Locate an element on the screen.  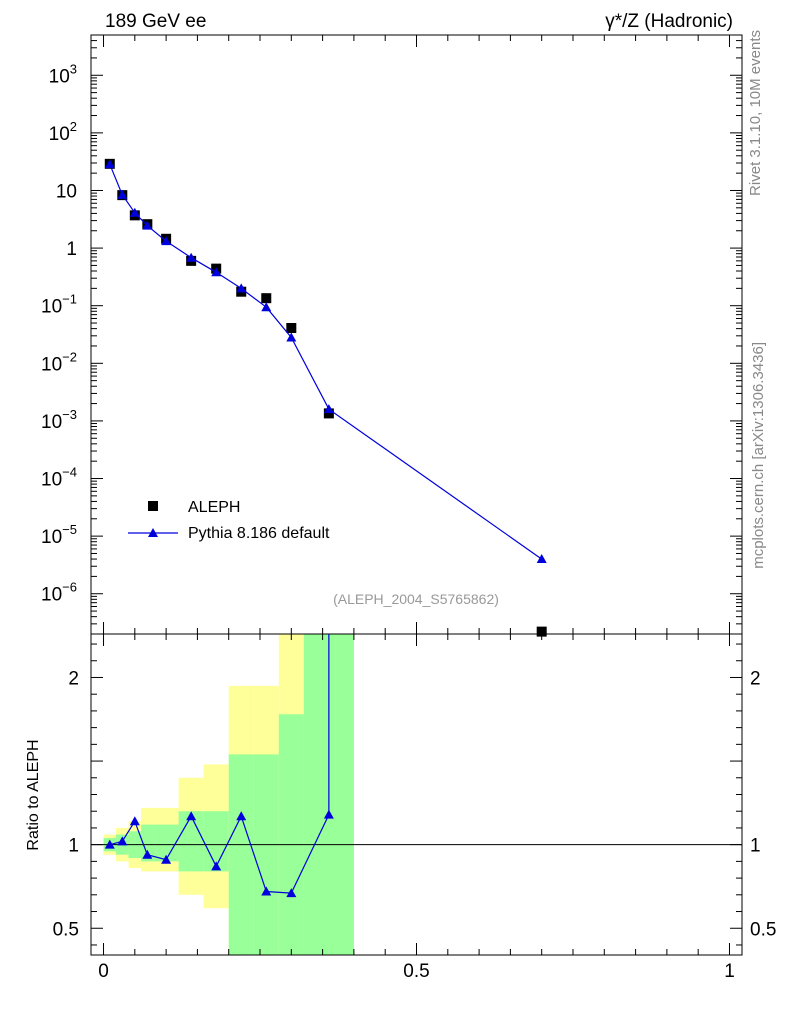
rivet-version-label: Rivet 3.1.10, 10M events is located at coordinates (755, 113).